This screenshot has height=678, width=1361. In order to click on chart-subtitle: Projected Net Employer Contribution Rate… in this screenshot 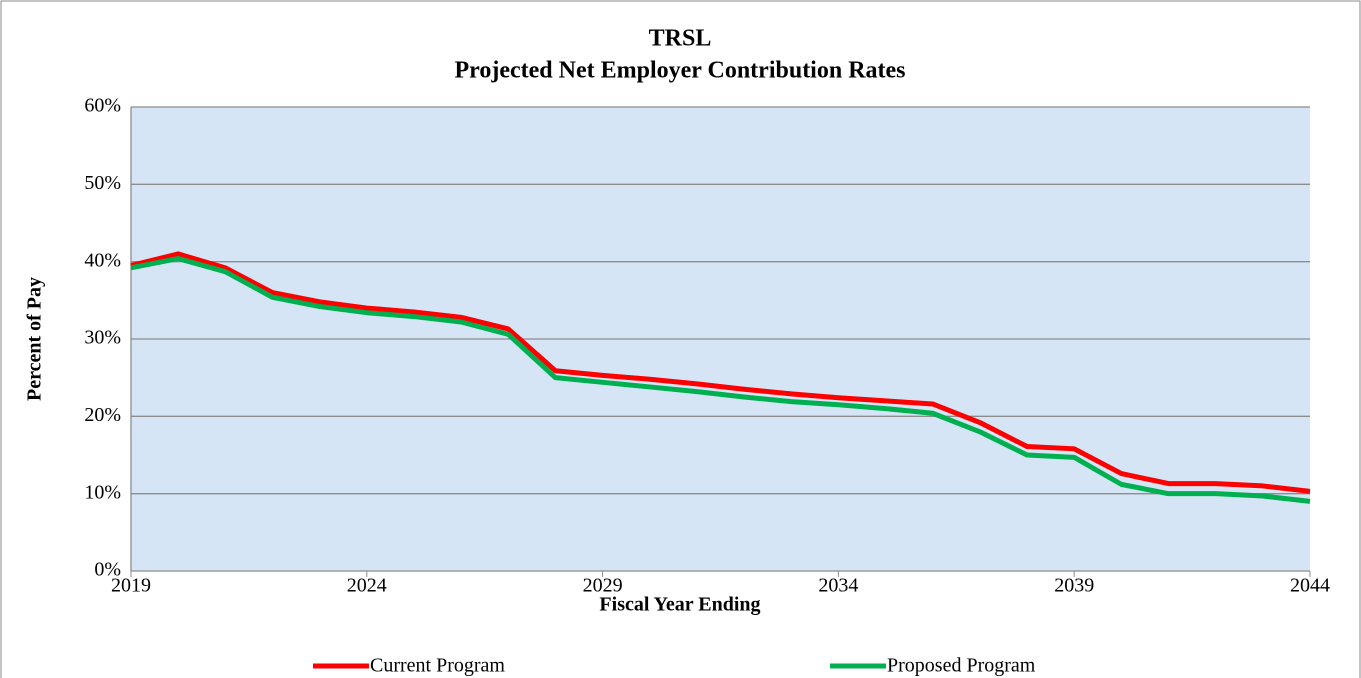, I will do `click(679, 71)`.